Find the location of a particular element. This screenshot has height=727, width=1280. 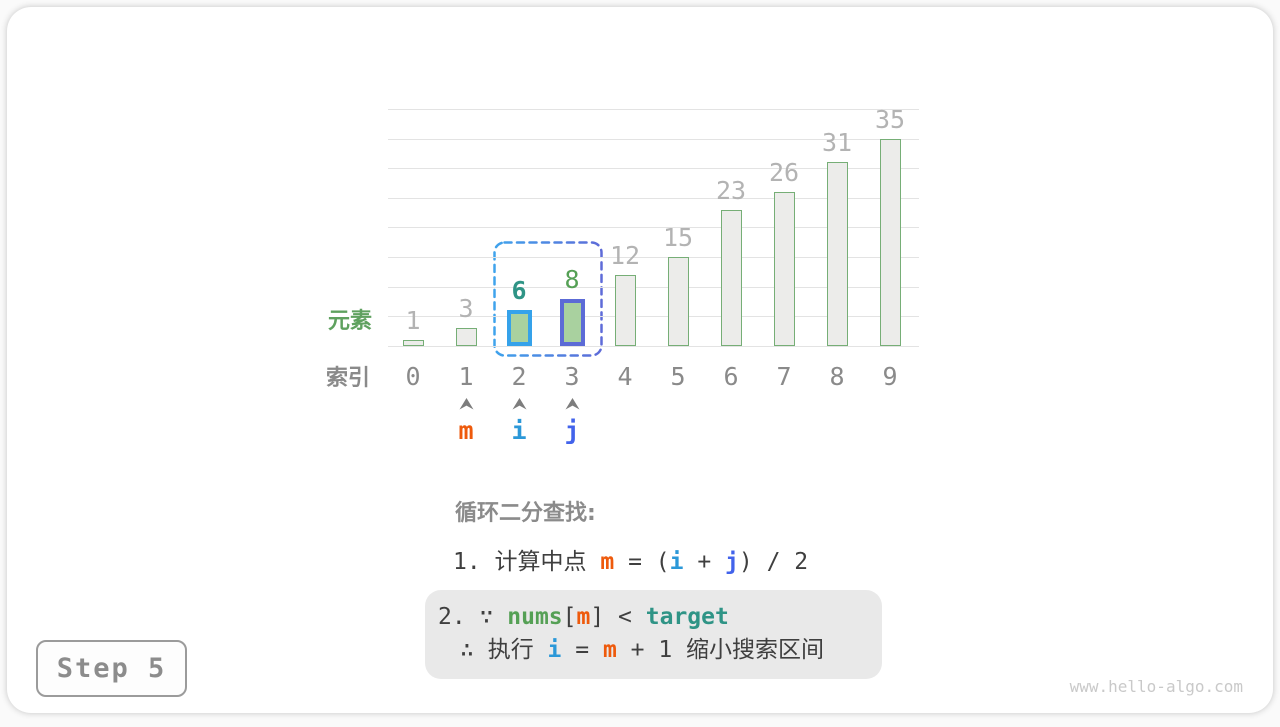

text-segment: ∴ 执行 is located at coordinates (504, 650).